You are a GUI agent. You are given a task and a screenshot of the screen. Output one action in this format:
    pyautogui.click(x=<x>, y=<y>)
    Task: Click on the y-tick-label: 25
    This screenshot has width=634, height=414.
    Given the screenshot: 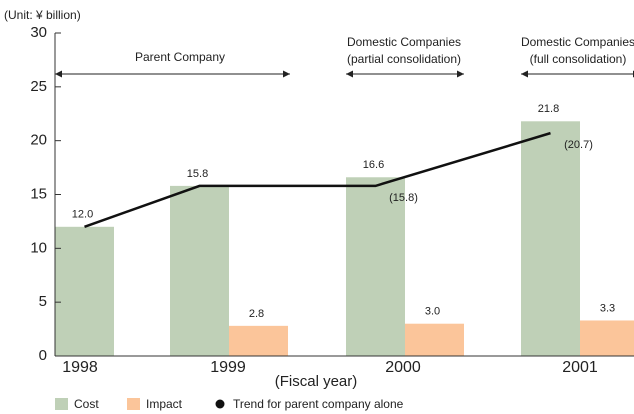 What is the action you would take?
    pyautogui.click(x=38, y=86)
    